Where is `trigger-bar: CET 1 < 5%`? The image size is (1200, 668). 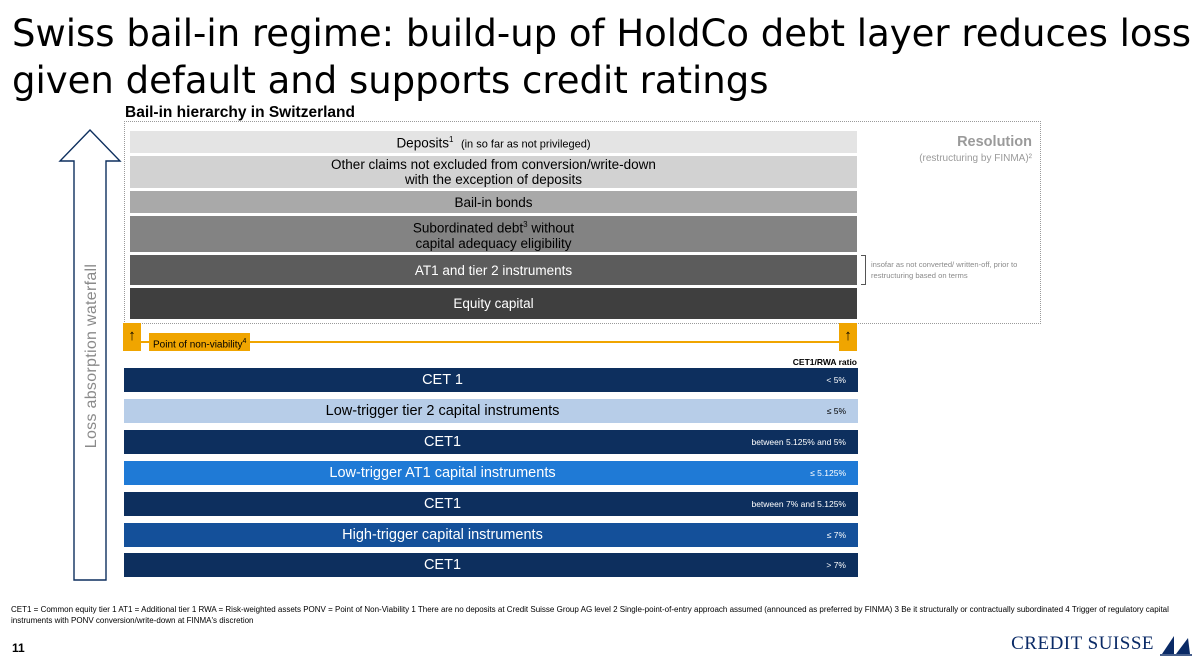 trigger-bar: CET 1 < 5% is located at coordinates (491, 380).